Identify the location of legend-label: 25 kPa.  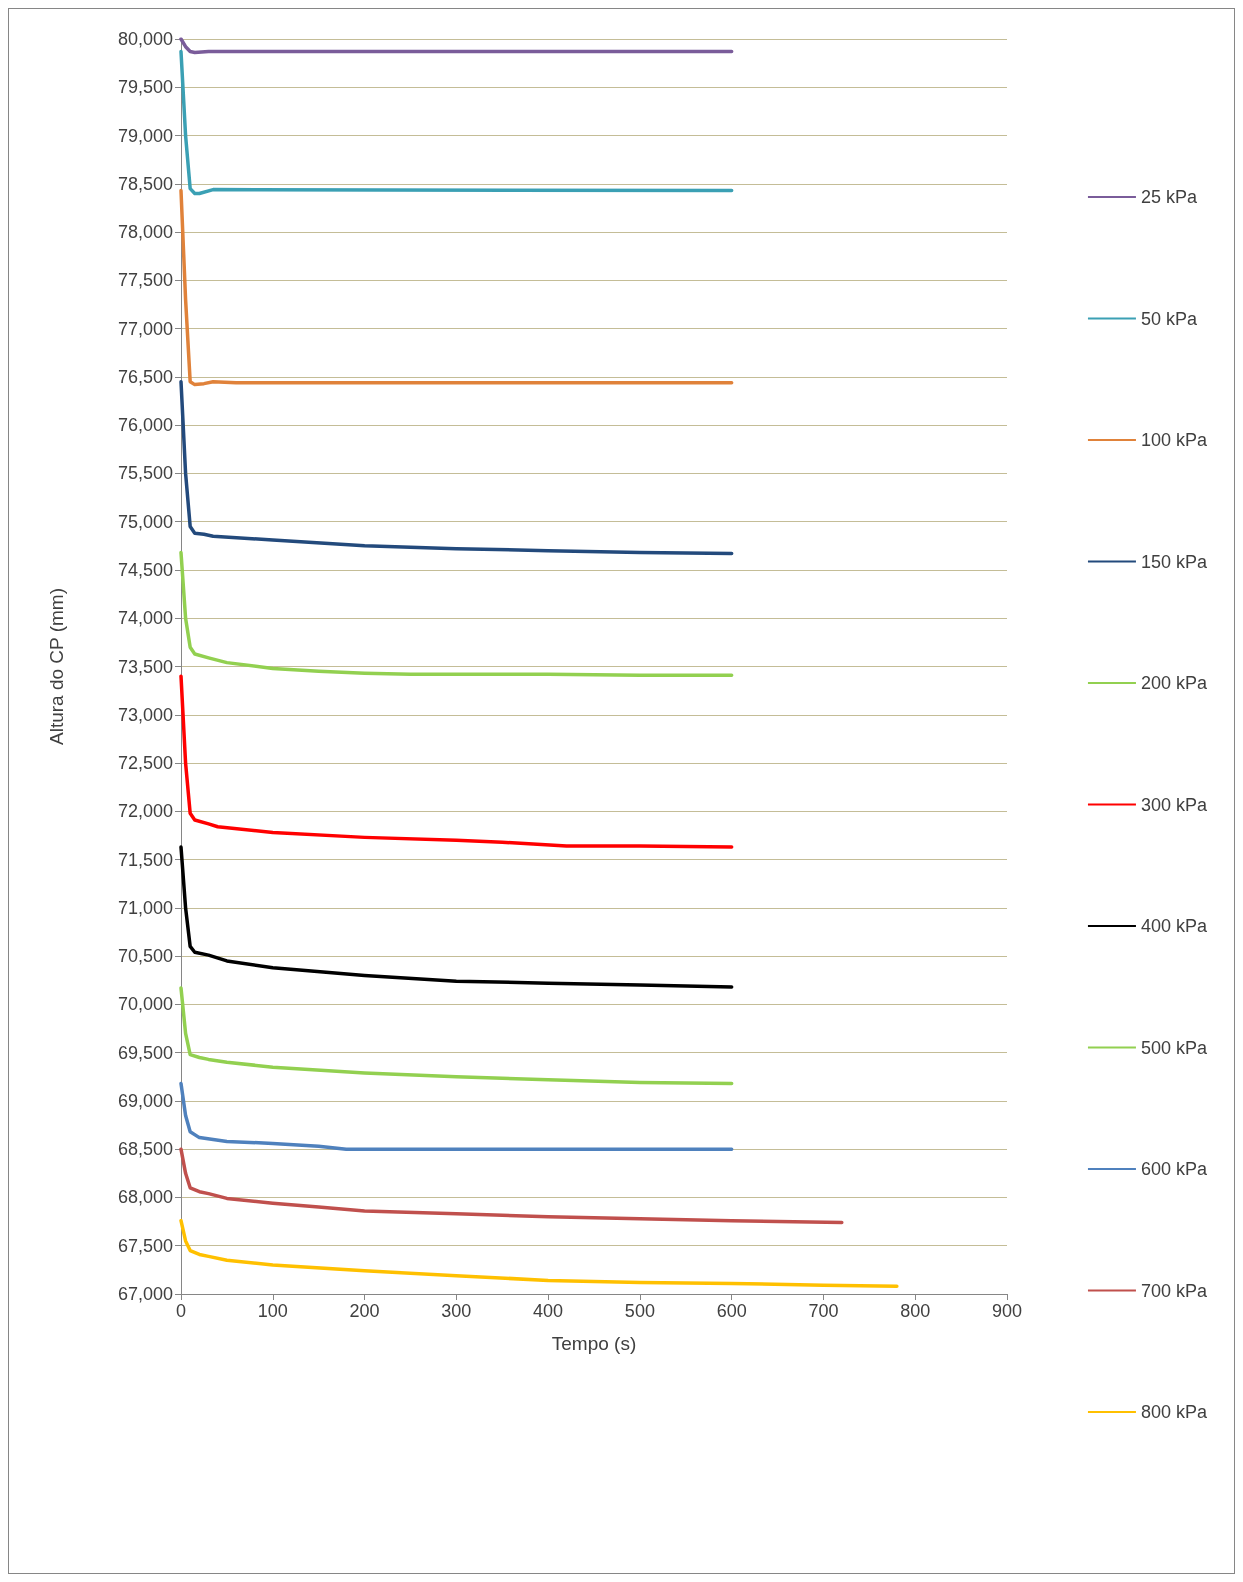
(1169, 197).